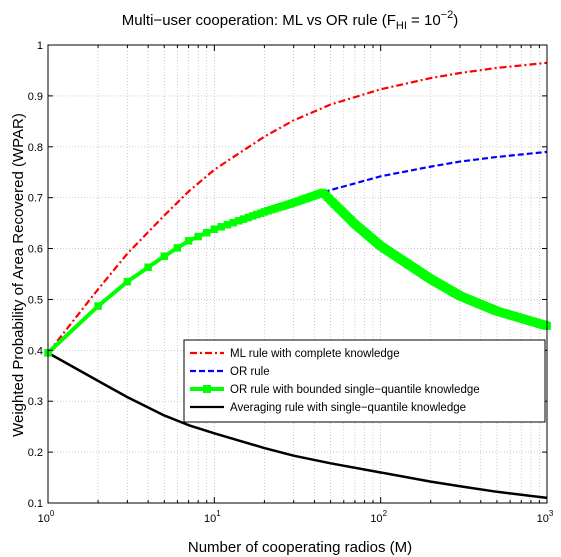  I want to click on y-tick-label: 0.8, so click(35, 148).